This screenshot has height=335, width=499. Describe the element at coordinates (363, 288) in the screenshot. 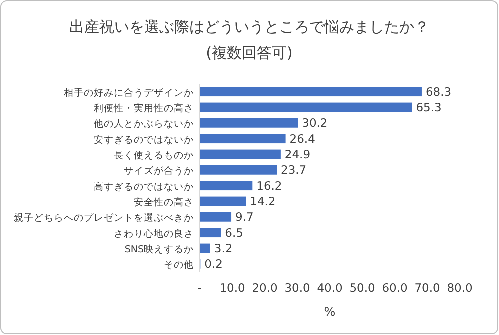

I see `x-tick-label: 50.0` at that location.